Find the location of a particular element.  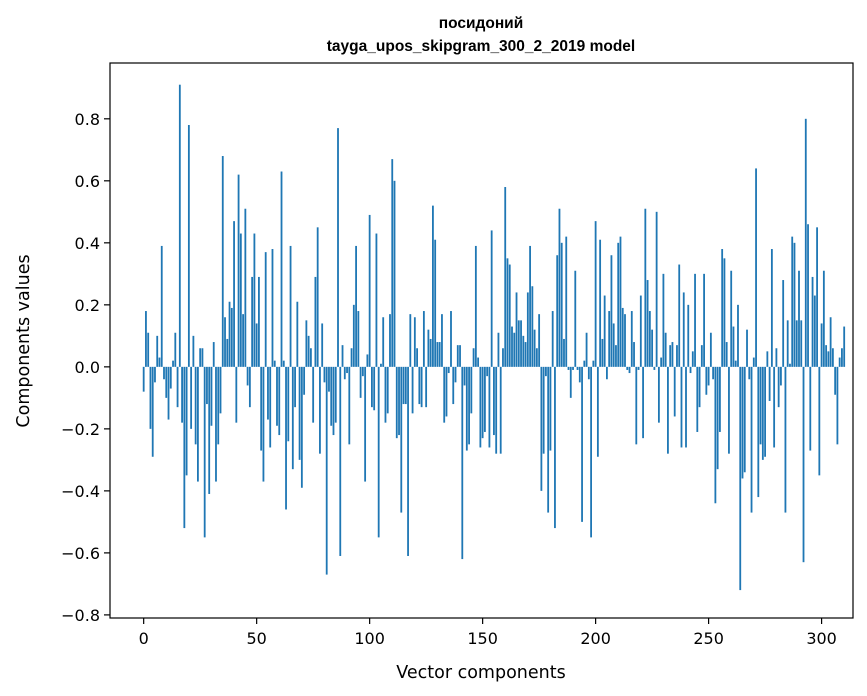

y-tick-label: 0.8 is located at coordinates (87, 119).